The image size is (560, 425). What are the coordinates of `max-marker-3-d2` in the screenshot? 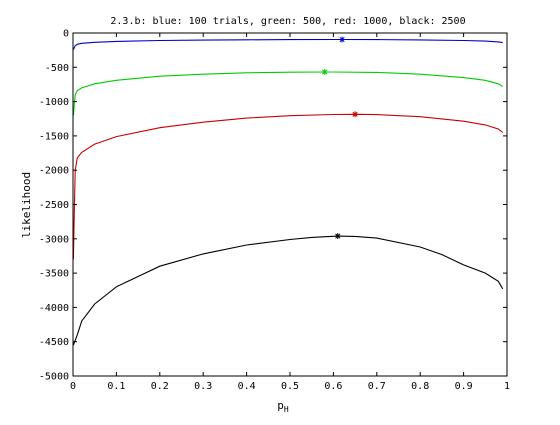 It's located at (338, 236).